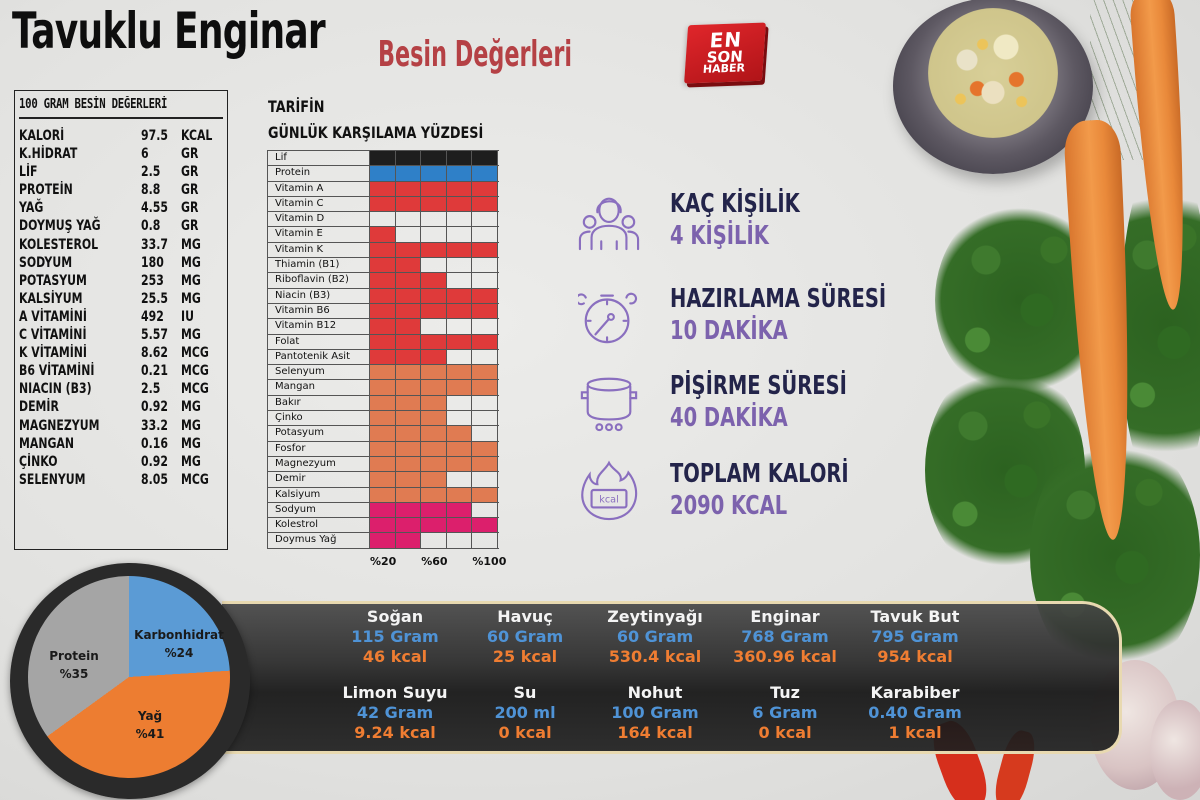 This screenshot has width=1200, height=800. What do you see at coordinates (729, 331) in the screenshot?
I see `info-value: 10 DAKİKA` at bounding box center [729, 331].